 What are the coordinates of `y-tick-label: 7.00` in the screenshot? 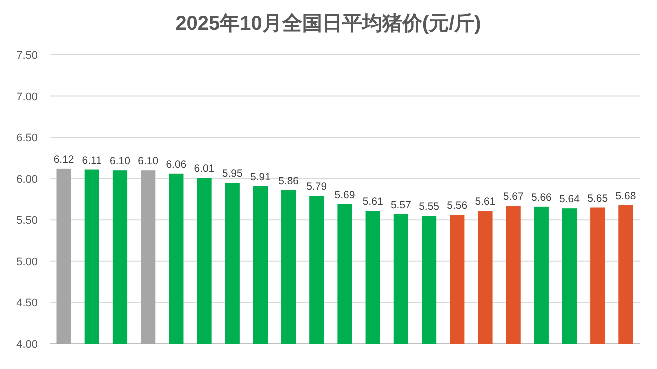 It's located at (27, 97).